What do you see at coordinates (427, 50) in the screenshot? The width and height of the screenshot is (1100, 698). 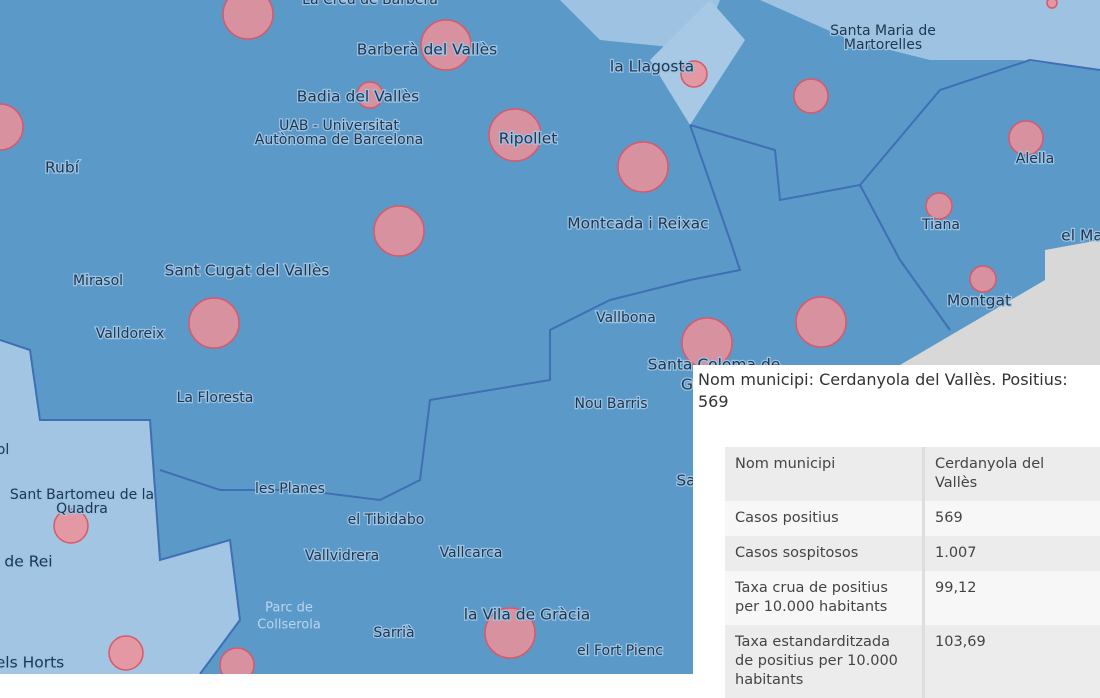 I see `place-label: Barberà del Vallès` at bounding box center [427, 50].